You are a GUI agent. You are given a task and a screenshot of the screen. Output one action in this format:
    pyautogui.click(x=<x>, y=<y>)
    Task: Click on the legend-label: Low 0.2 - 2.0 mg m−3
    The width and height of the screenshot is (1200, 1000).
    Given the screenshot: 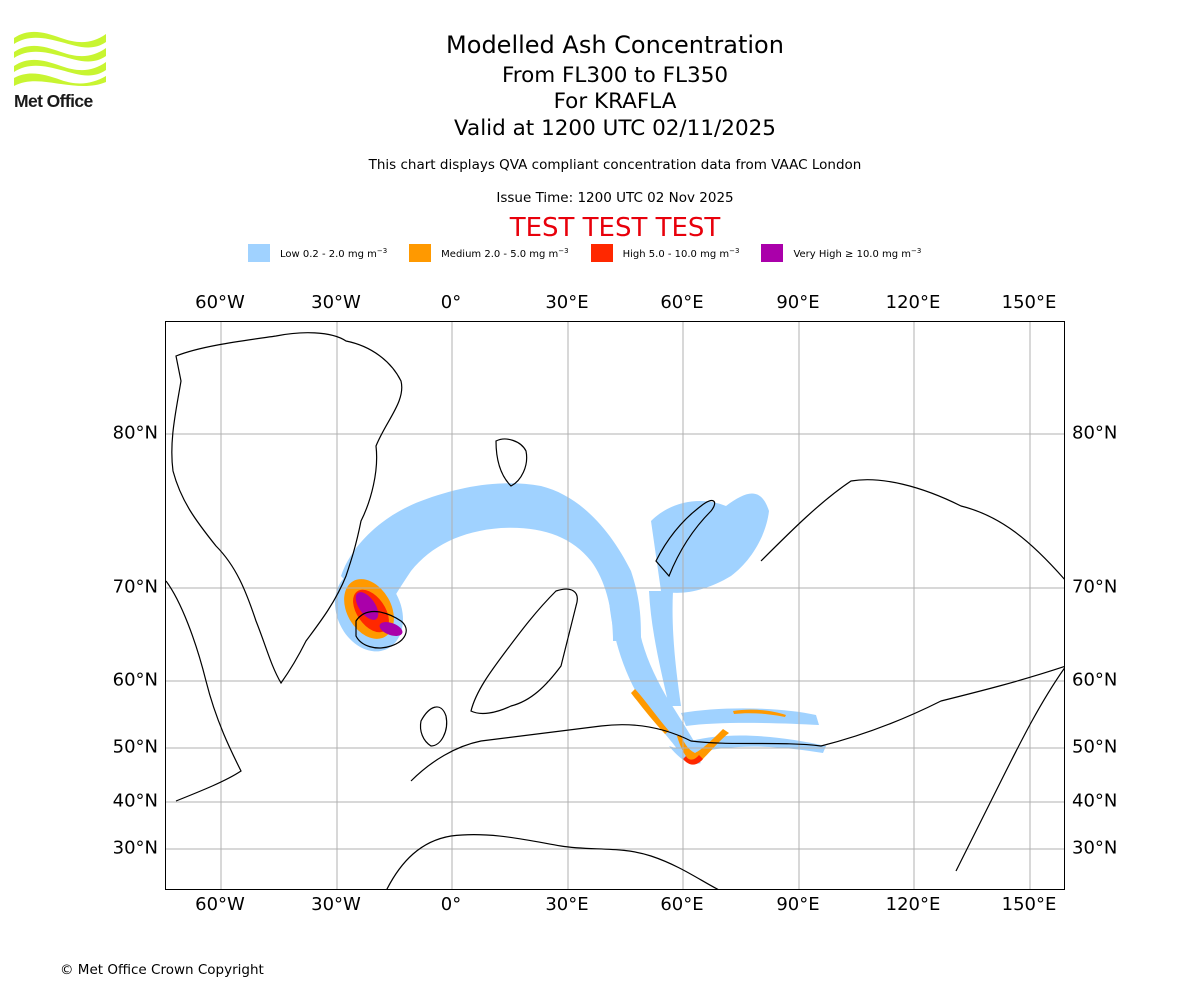 What is the action you would take?
    pyautogui.click(x=334, y=253)
    